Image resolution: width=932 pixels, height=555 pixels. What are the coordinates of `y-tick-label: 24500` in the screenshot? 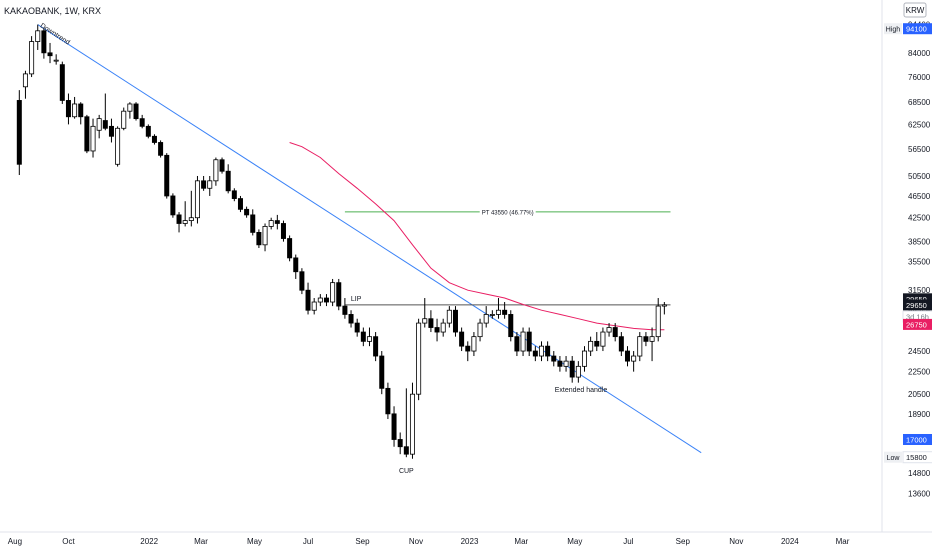 It's located at (919, 351).